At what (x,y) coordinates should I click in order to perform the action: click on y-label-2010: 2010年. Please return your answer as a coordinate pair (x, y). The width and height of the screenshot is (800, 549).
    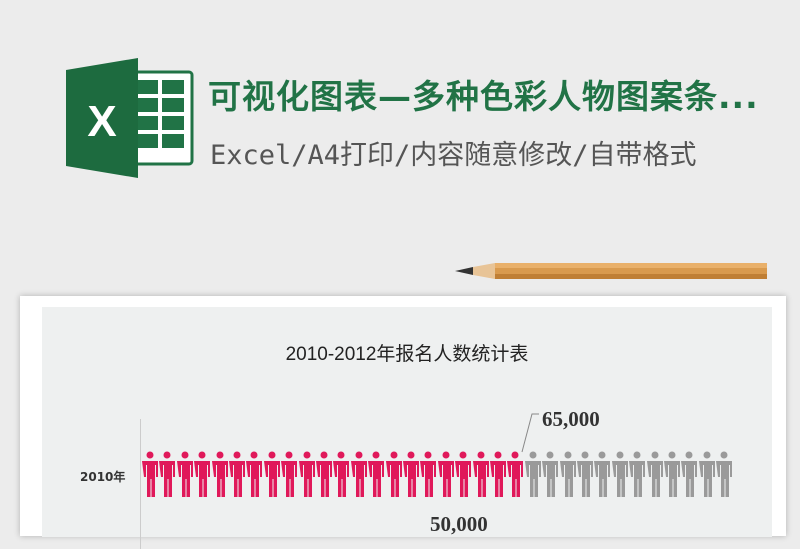
    Looking at the image, I should click on (103, 477).